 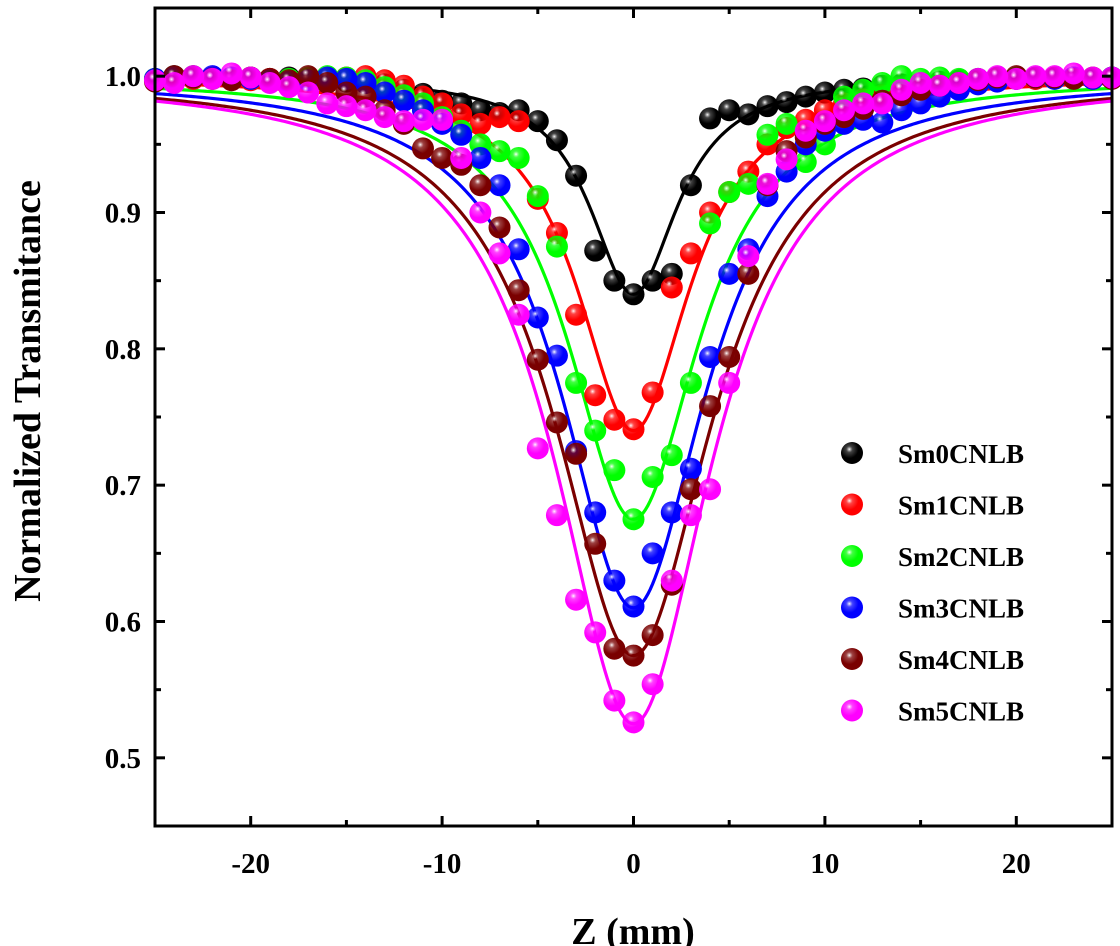 I want to click on y-tick-label: 0.5, so click(x=123, y=759).